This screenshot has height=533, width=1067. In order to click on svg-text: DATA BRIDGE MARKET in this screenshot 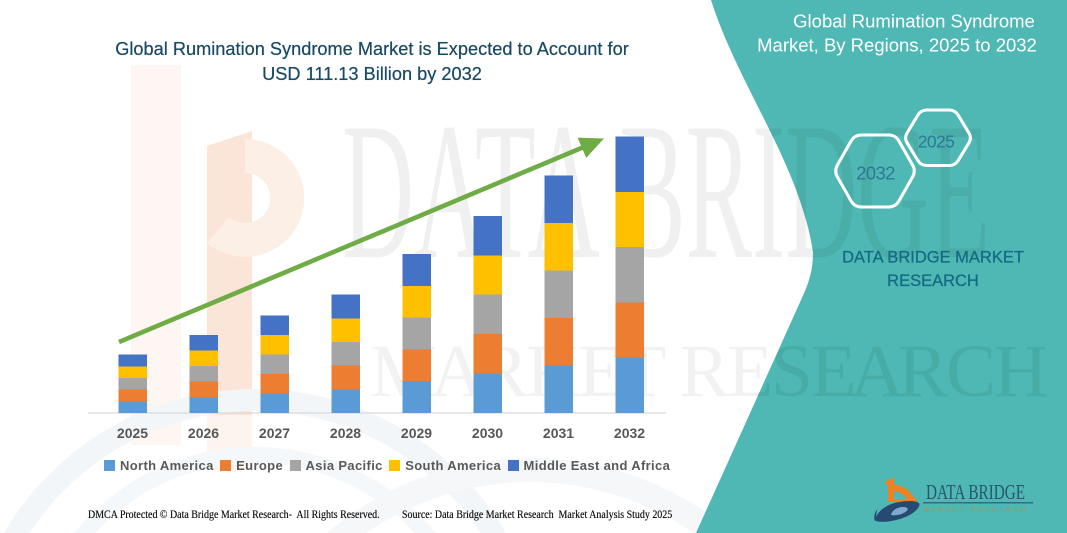, I will do `click(933, 258)`.